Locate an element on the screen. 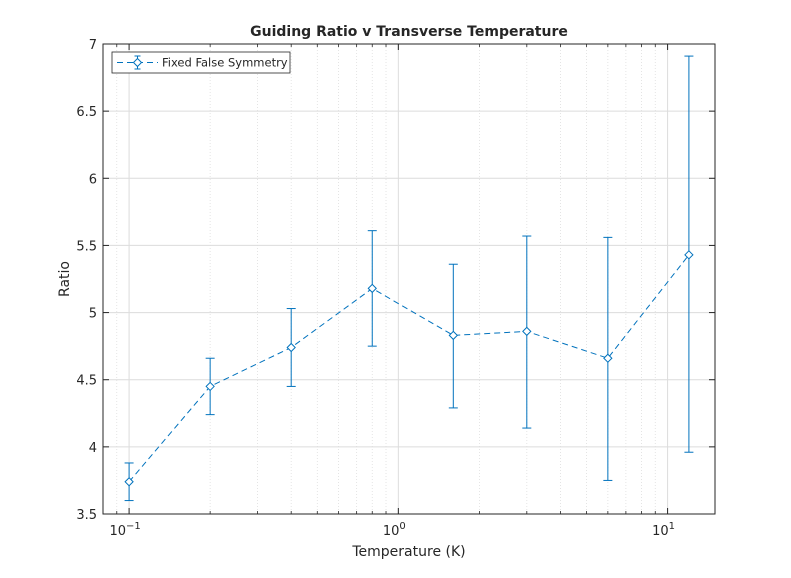  y-tick-label: 5 is located at coordinates (93, 314).